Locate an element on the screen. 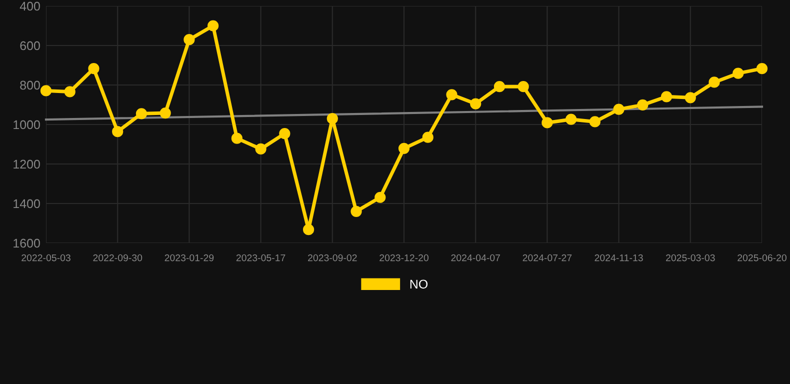 The height and width of the screenshot is (384, 790). x-tick-label: 2023-01-29 is located at coordinates (189, 258).